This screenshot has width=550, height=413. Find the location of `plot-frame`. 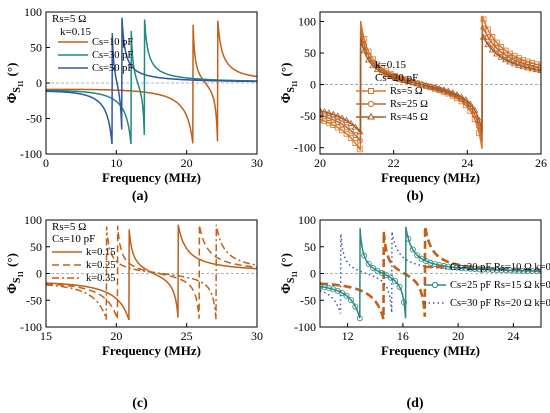

plot-frame is located at coordinates (430, 83).